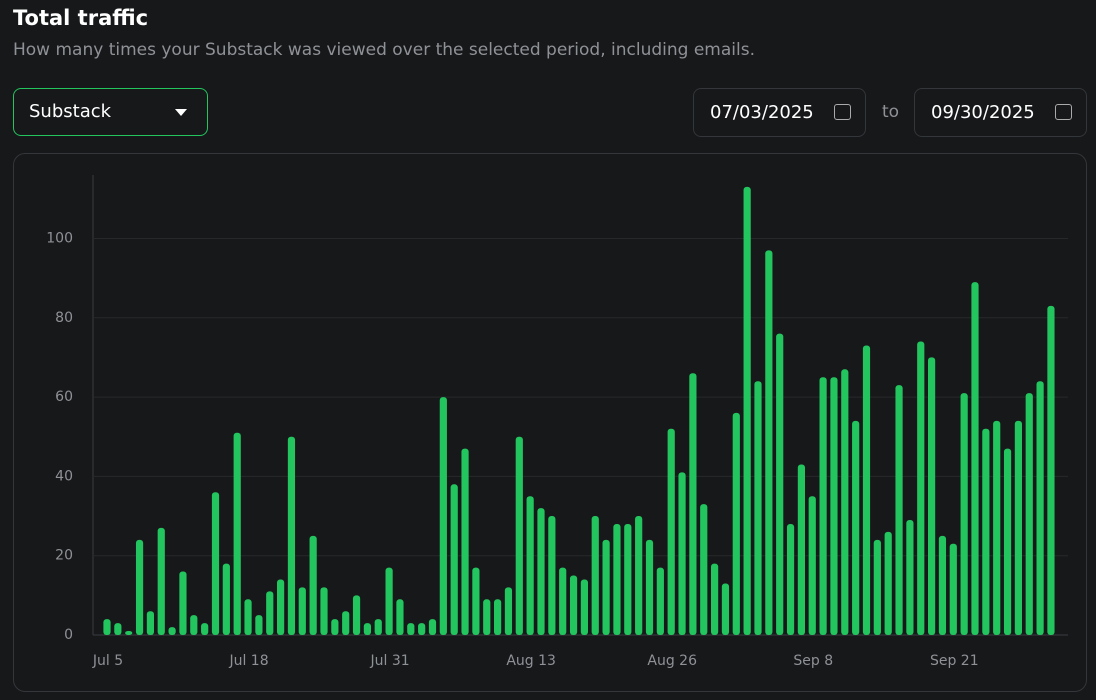  Describe the element at coordinates (64, 556) in the screenshot. I see `y-tick-label: 20` at that location.